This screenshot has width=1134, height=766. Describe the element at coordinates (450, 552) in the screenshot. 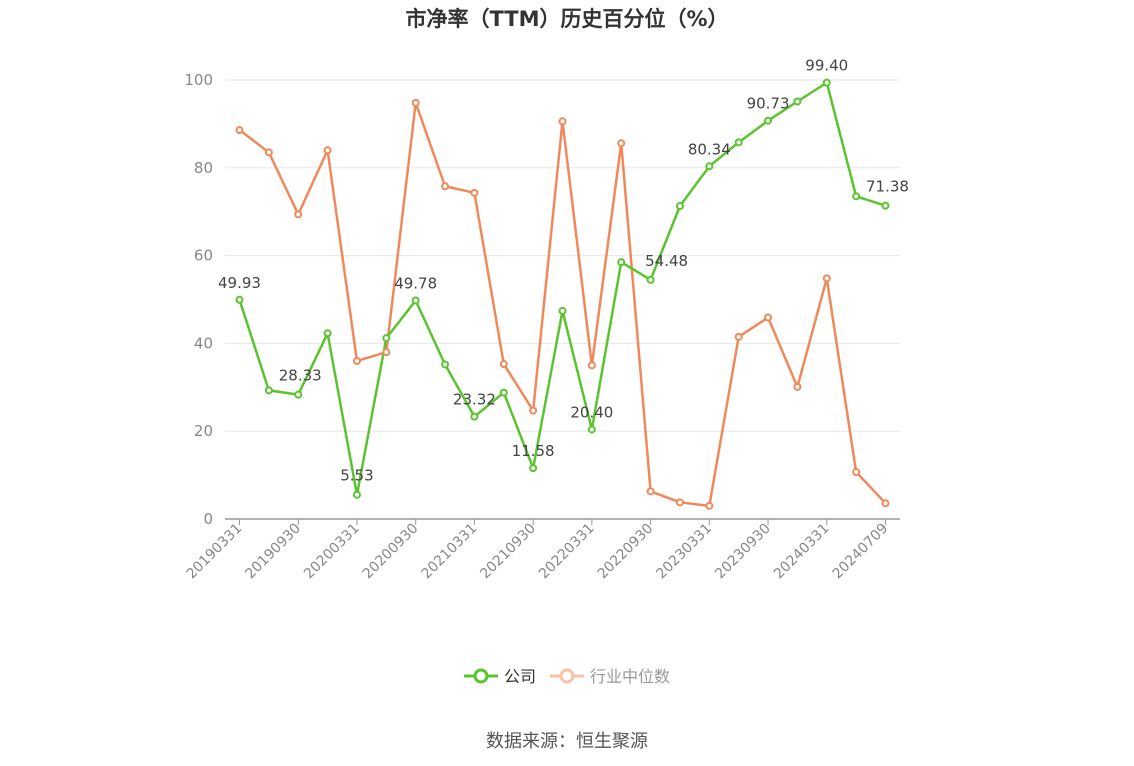

I see `x-tick-label: 20210331` at that location.